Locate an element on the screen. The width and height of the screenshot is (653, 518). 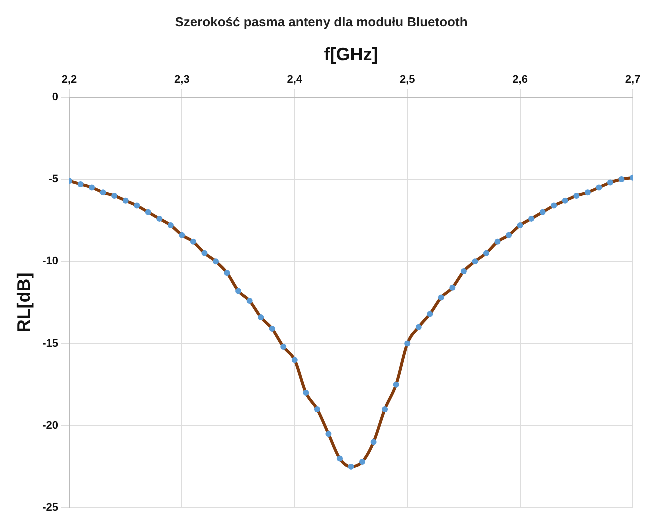
y-tick-label: -10 is located at coordinates (50, 262).